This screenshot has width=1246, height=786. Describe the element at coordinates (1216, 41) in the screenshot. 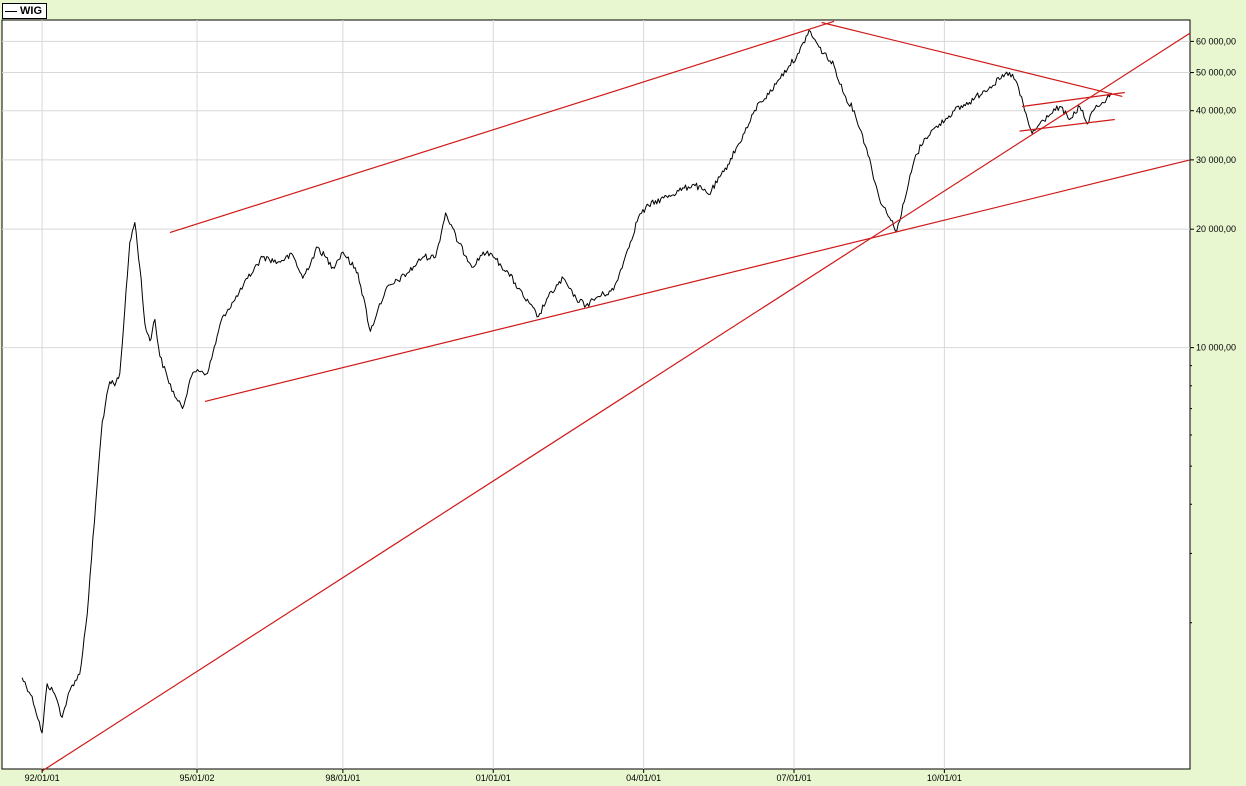

I see `y-tick-label: 60 000,00` at that location.